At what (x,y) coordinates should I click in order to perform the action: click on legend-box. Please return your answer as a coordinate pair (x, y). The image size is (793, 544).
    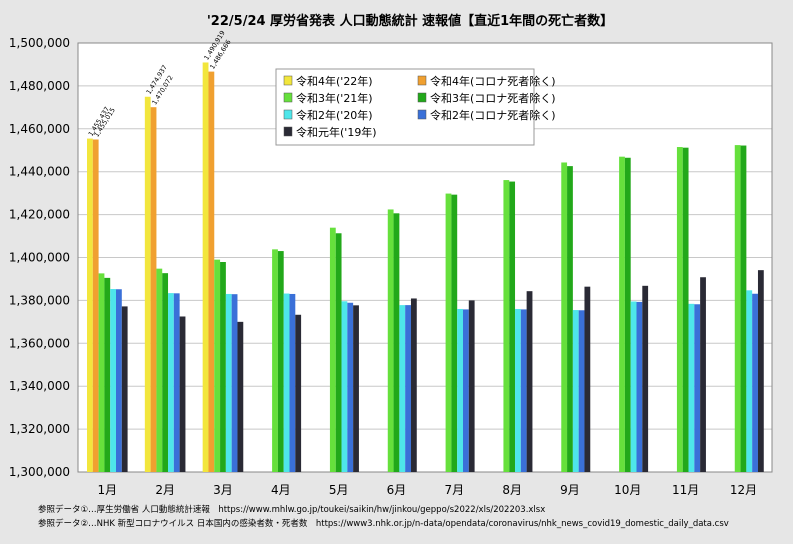
    Looking at the image, I should click on (405, 107).